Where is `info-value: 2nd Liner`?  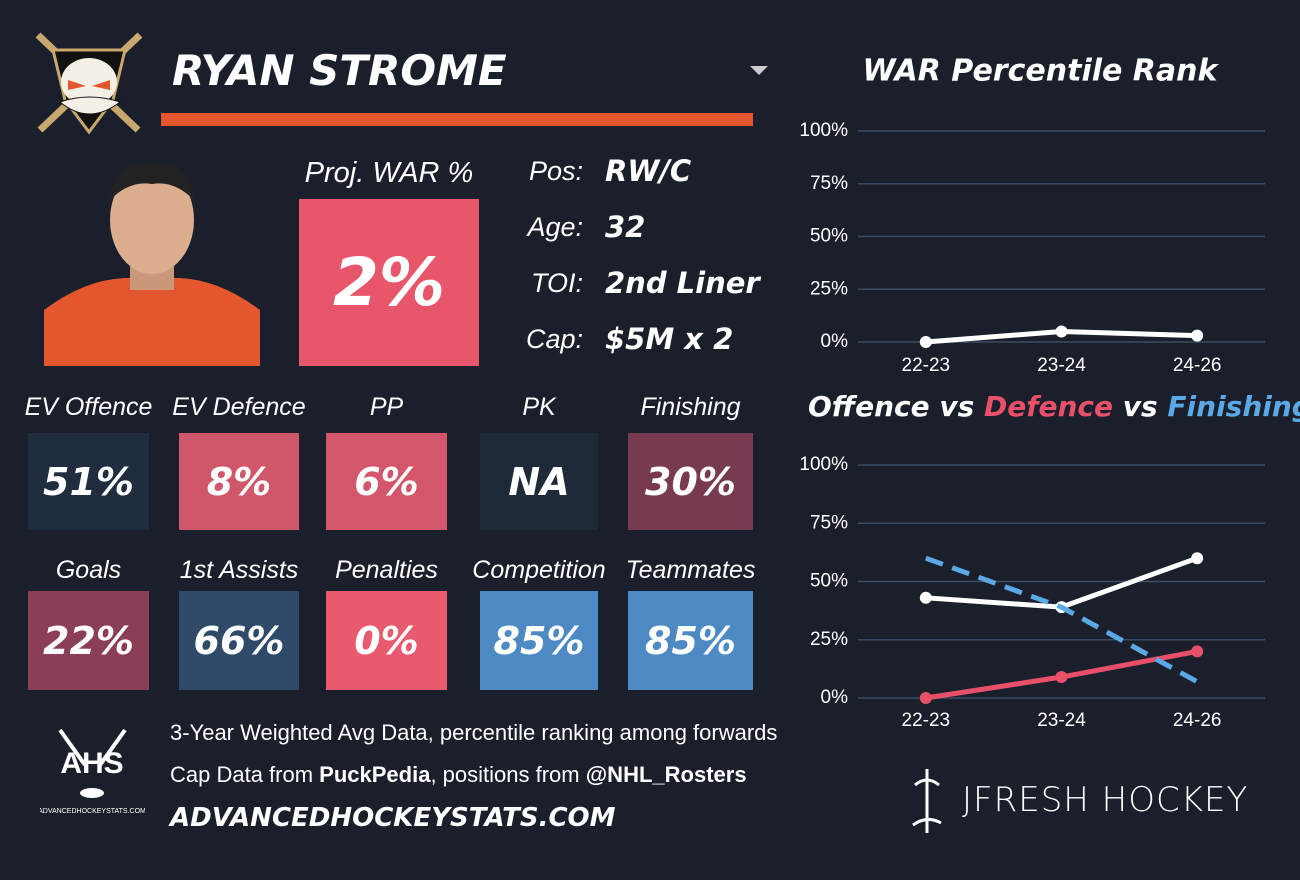 info-value: 2nd Liner is located at coordinates (682, 283).